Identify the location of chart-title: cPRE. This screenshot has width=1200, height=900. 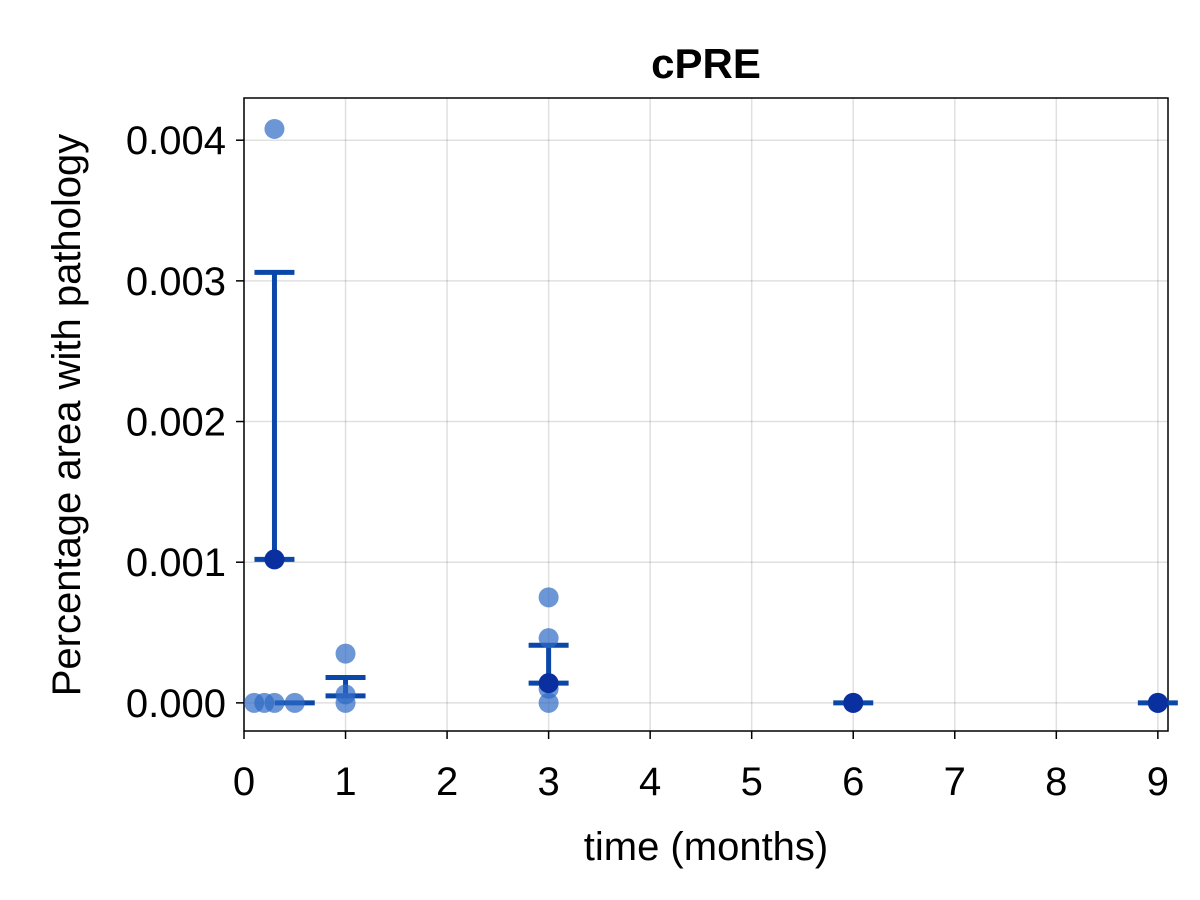
(706, 63).